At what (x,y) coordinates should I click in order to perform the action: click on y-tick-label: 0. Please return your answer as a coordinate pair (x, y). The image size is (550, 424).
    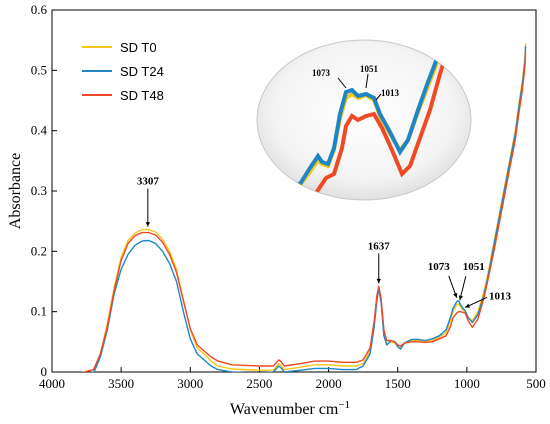
    Looking at the image, I should click on (44, 371).